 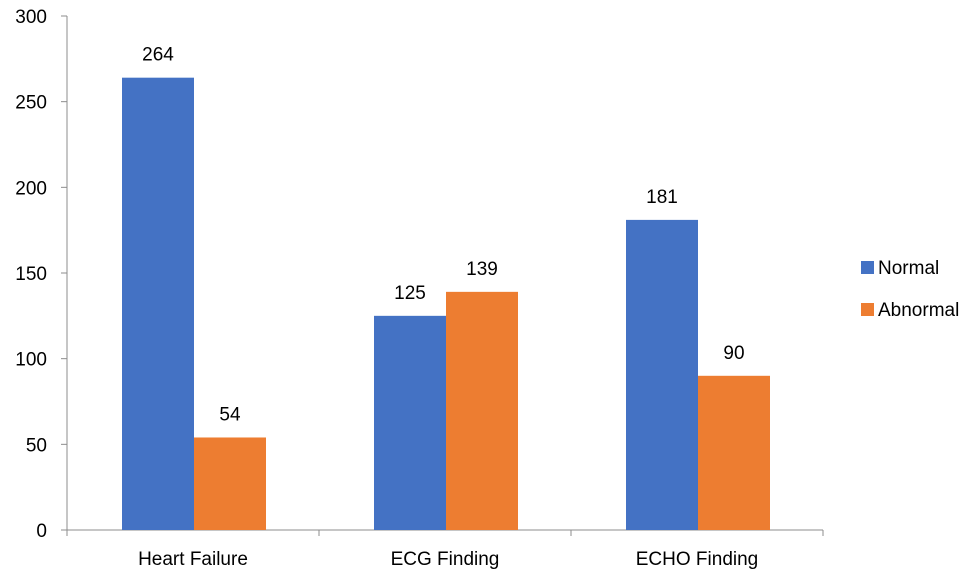 What do you see at coordinates (158, 55) in the screenshot?
I see `data-label: 264` at bounding box center [158, 55].